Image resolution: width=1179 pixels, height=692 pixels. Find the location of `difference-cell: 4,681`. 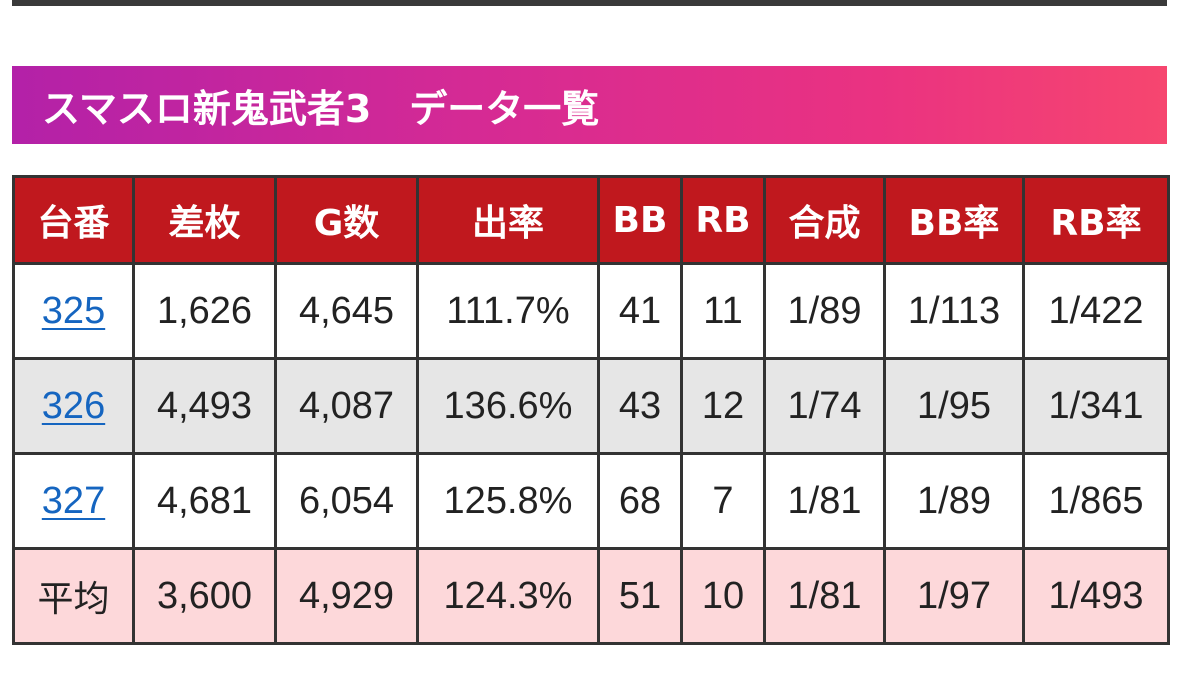

difference-cell: 4,681 is located at coordinates (204, 501).